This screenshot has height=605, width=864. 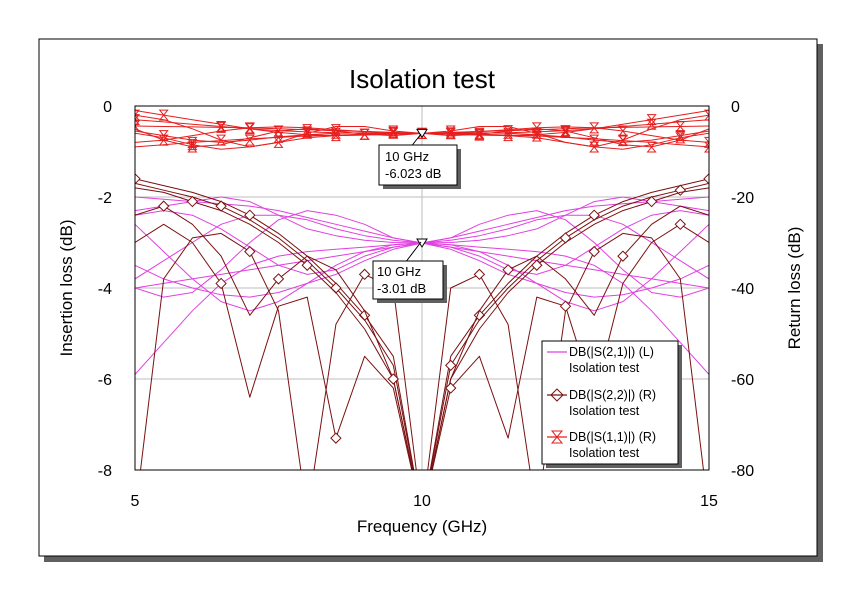 What do you see at coordinates (107, 107) in the screenshot?
I see `y-tick-label-left: 0` at bounding box center [107, 107].